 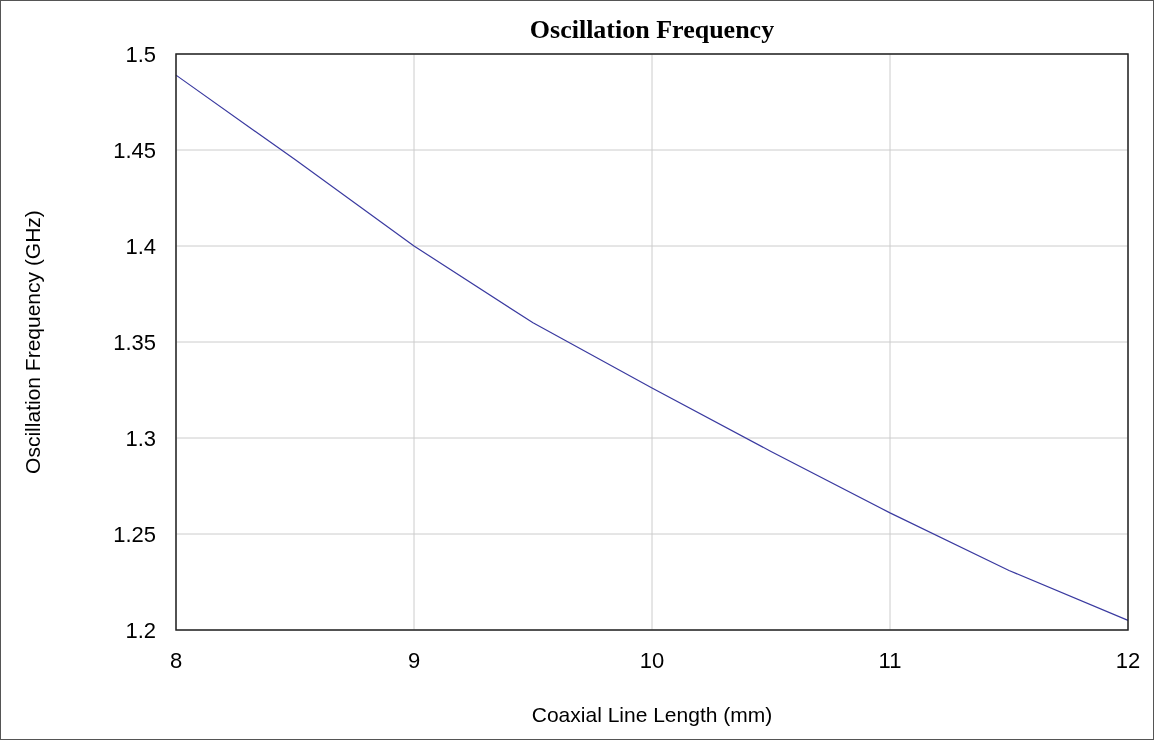 I want to click on y-tick-label: 1.2, so click(x=140, y=630).